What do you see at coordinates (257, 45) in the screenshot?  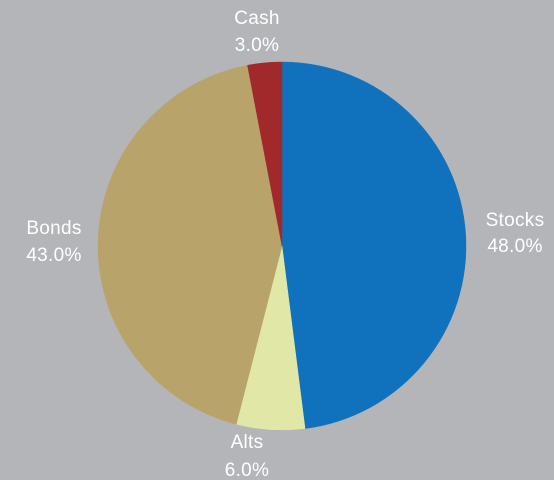 I see `slice-value-cash: 3.0%` at bounding box center [257, 45].